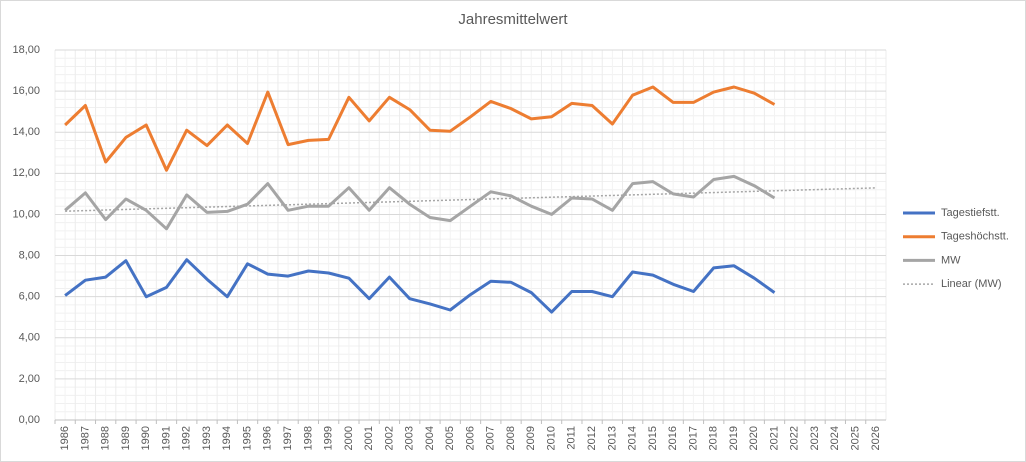 Image resolution: width=1026 pixels, height=462 pixels. I want to click on x-tick-label: 2017, so click(693, 438).